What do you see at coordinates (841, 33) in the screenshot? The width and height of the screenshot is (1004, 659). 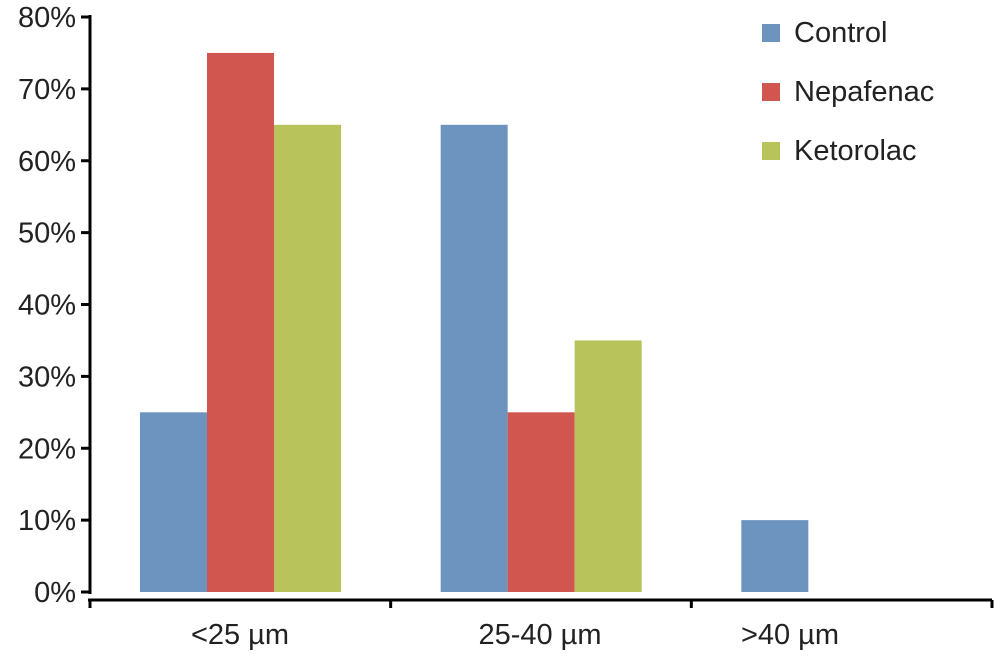 I see `legend-label-control: Control` at bounding box center [841, 33].